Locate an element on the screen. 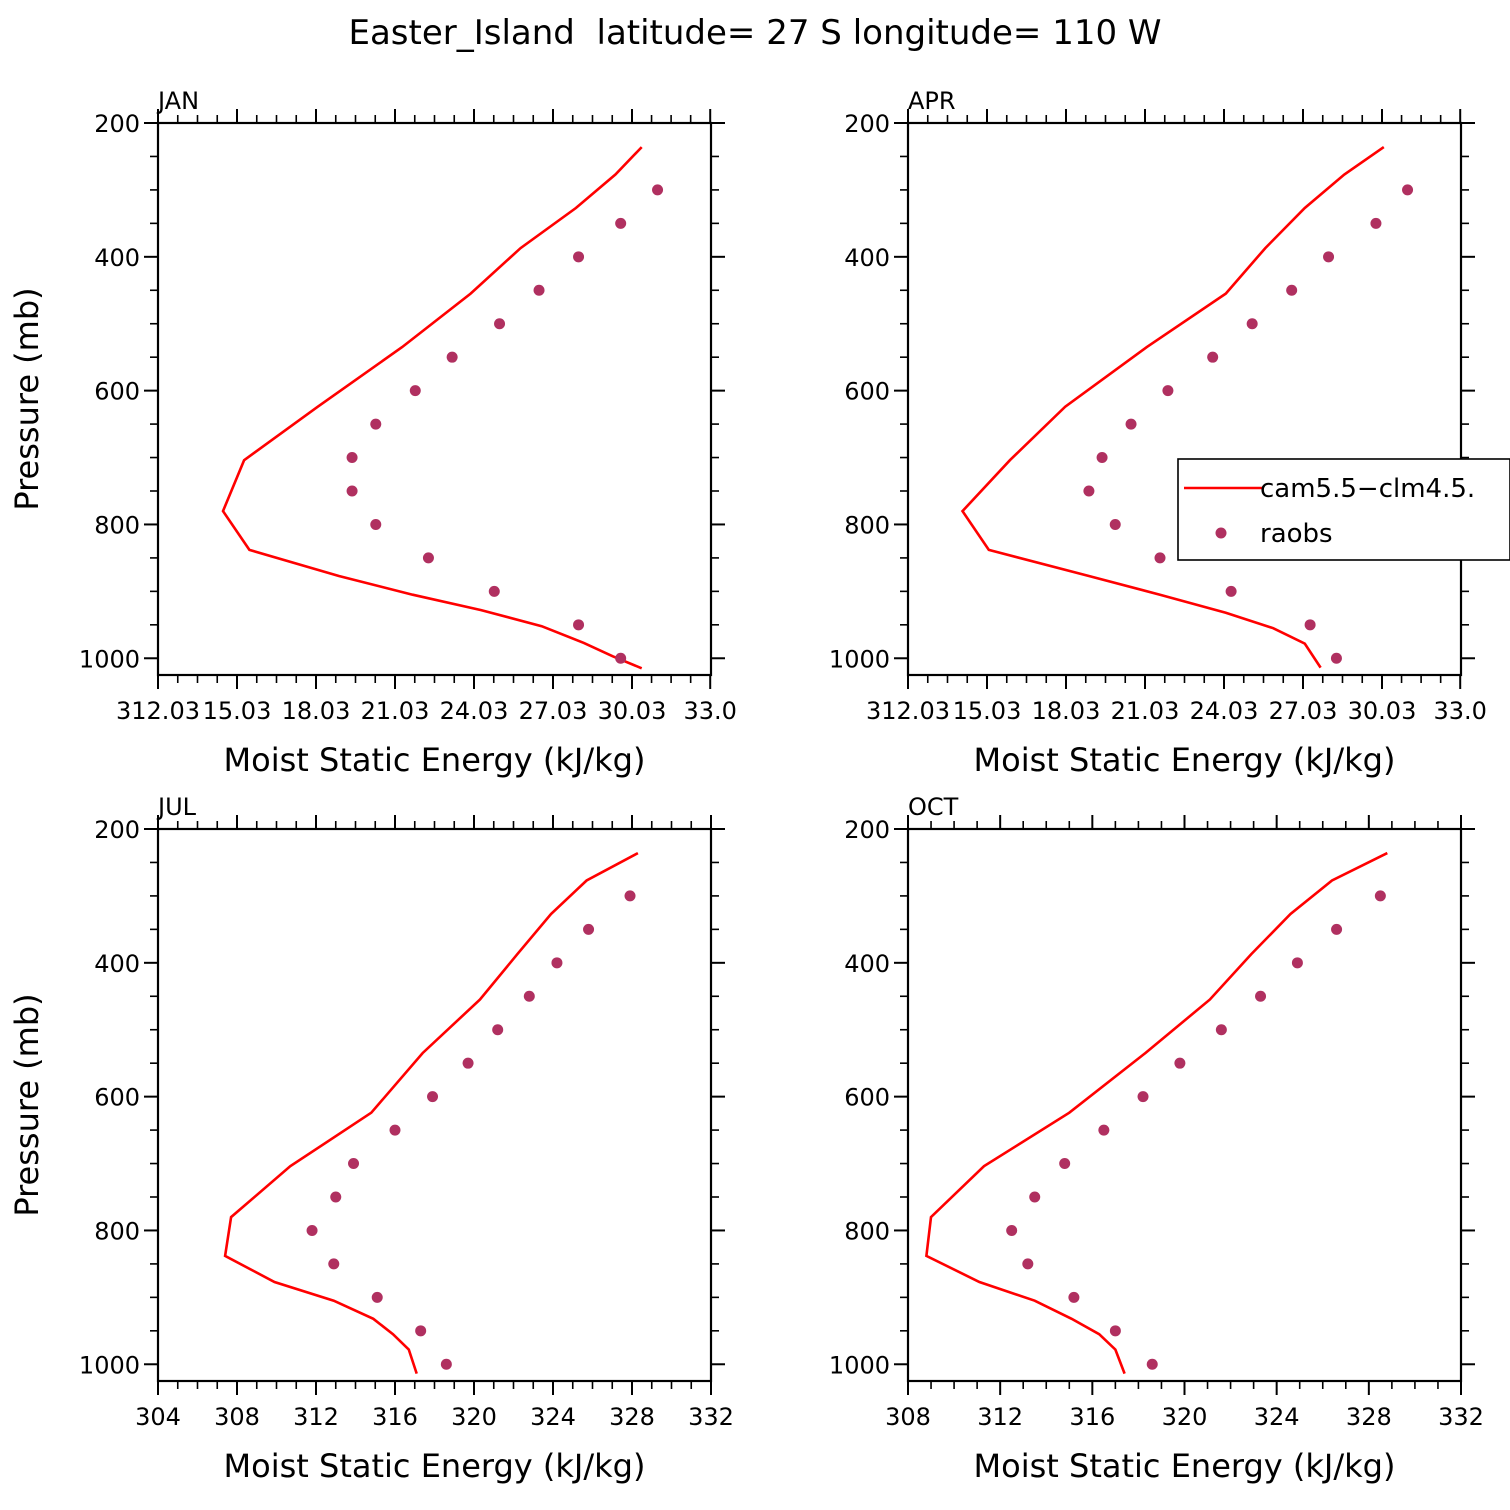 The image size is (1510, 1510). x-tick-label: 21.03 is located at coordinates (1145, 711).